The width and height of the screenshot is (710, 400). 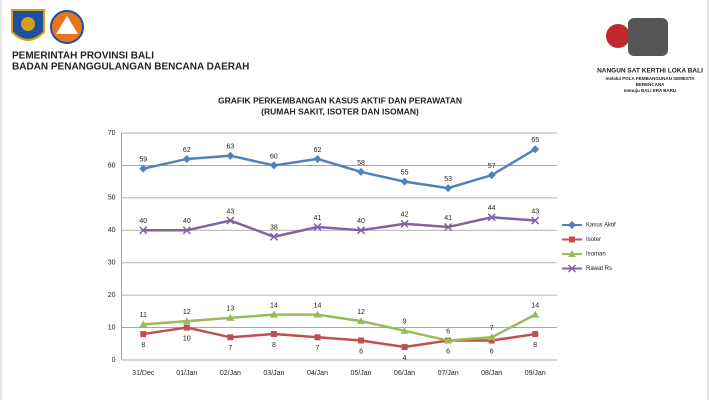 What do you see at coordinates (112, 165) in the screenshot?
I see `y-tick-label: 60` at bounding box center [112, 165].